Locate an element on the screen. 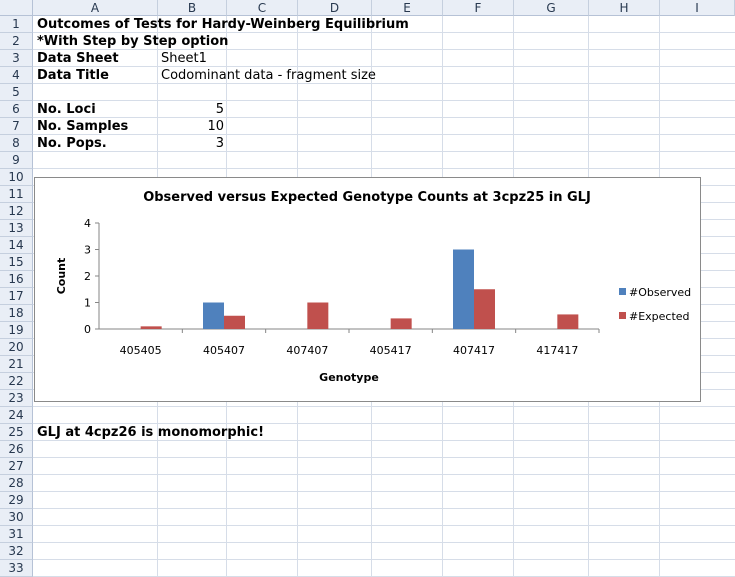  row-header-9: 9 is located at coordinates (16, 160).